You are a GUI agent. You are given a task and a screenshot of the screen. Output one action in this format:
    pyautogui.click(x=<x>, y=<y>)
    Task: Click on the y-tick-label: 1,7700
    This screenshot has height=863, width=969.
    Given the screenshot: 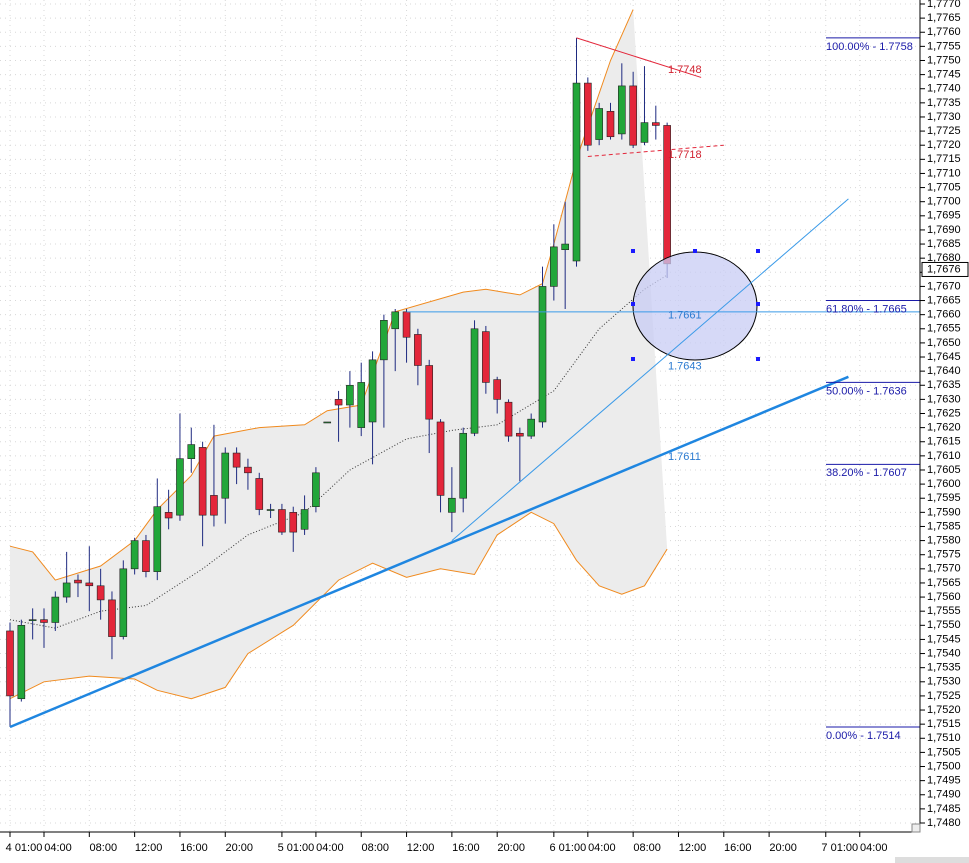 What is the action you would take?
    pyautogui.click(x=944, y=202)
    